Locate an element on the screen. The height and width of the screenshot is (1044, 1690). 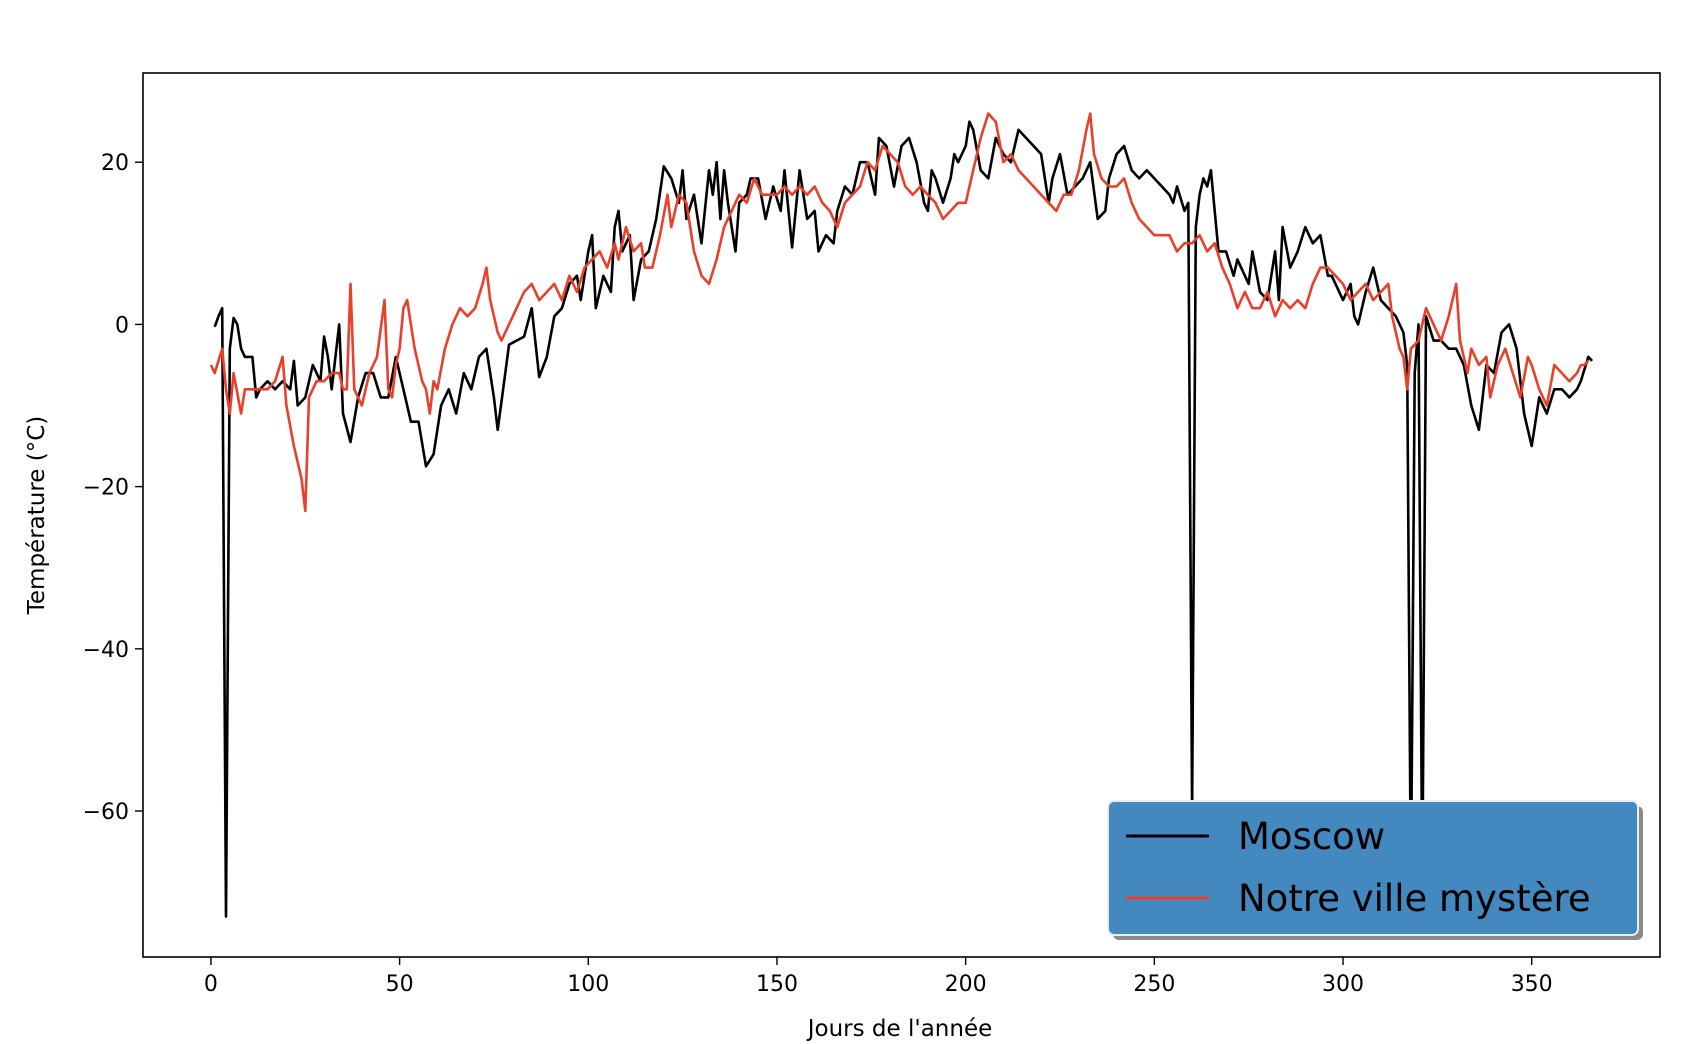
x-tick-label: 100 is located at coordinates (588, 984).